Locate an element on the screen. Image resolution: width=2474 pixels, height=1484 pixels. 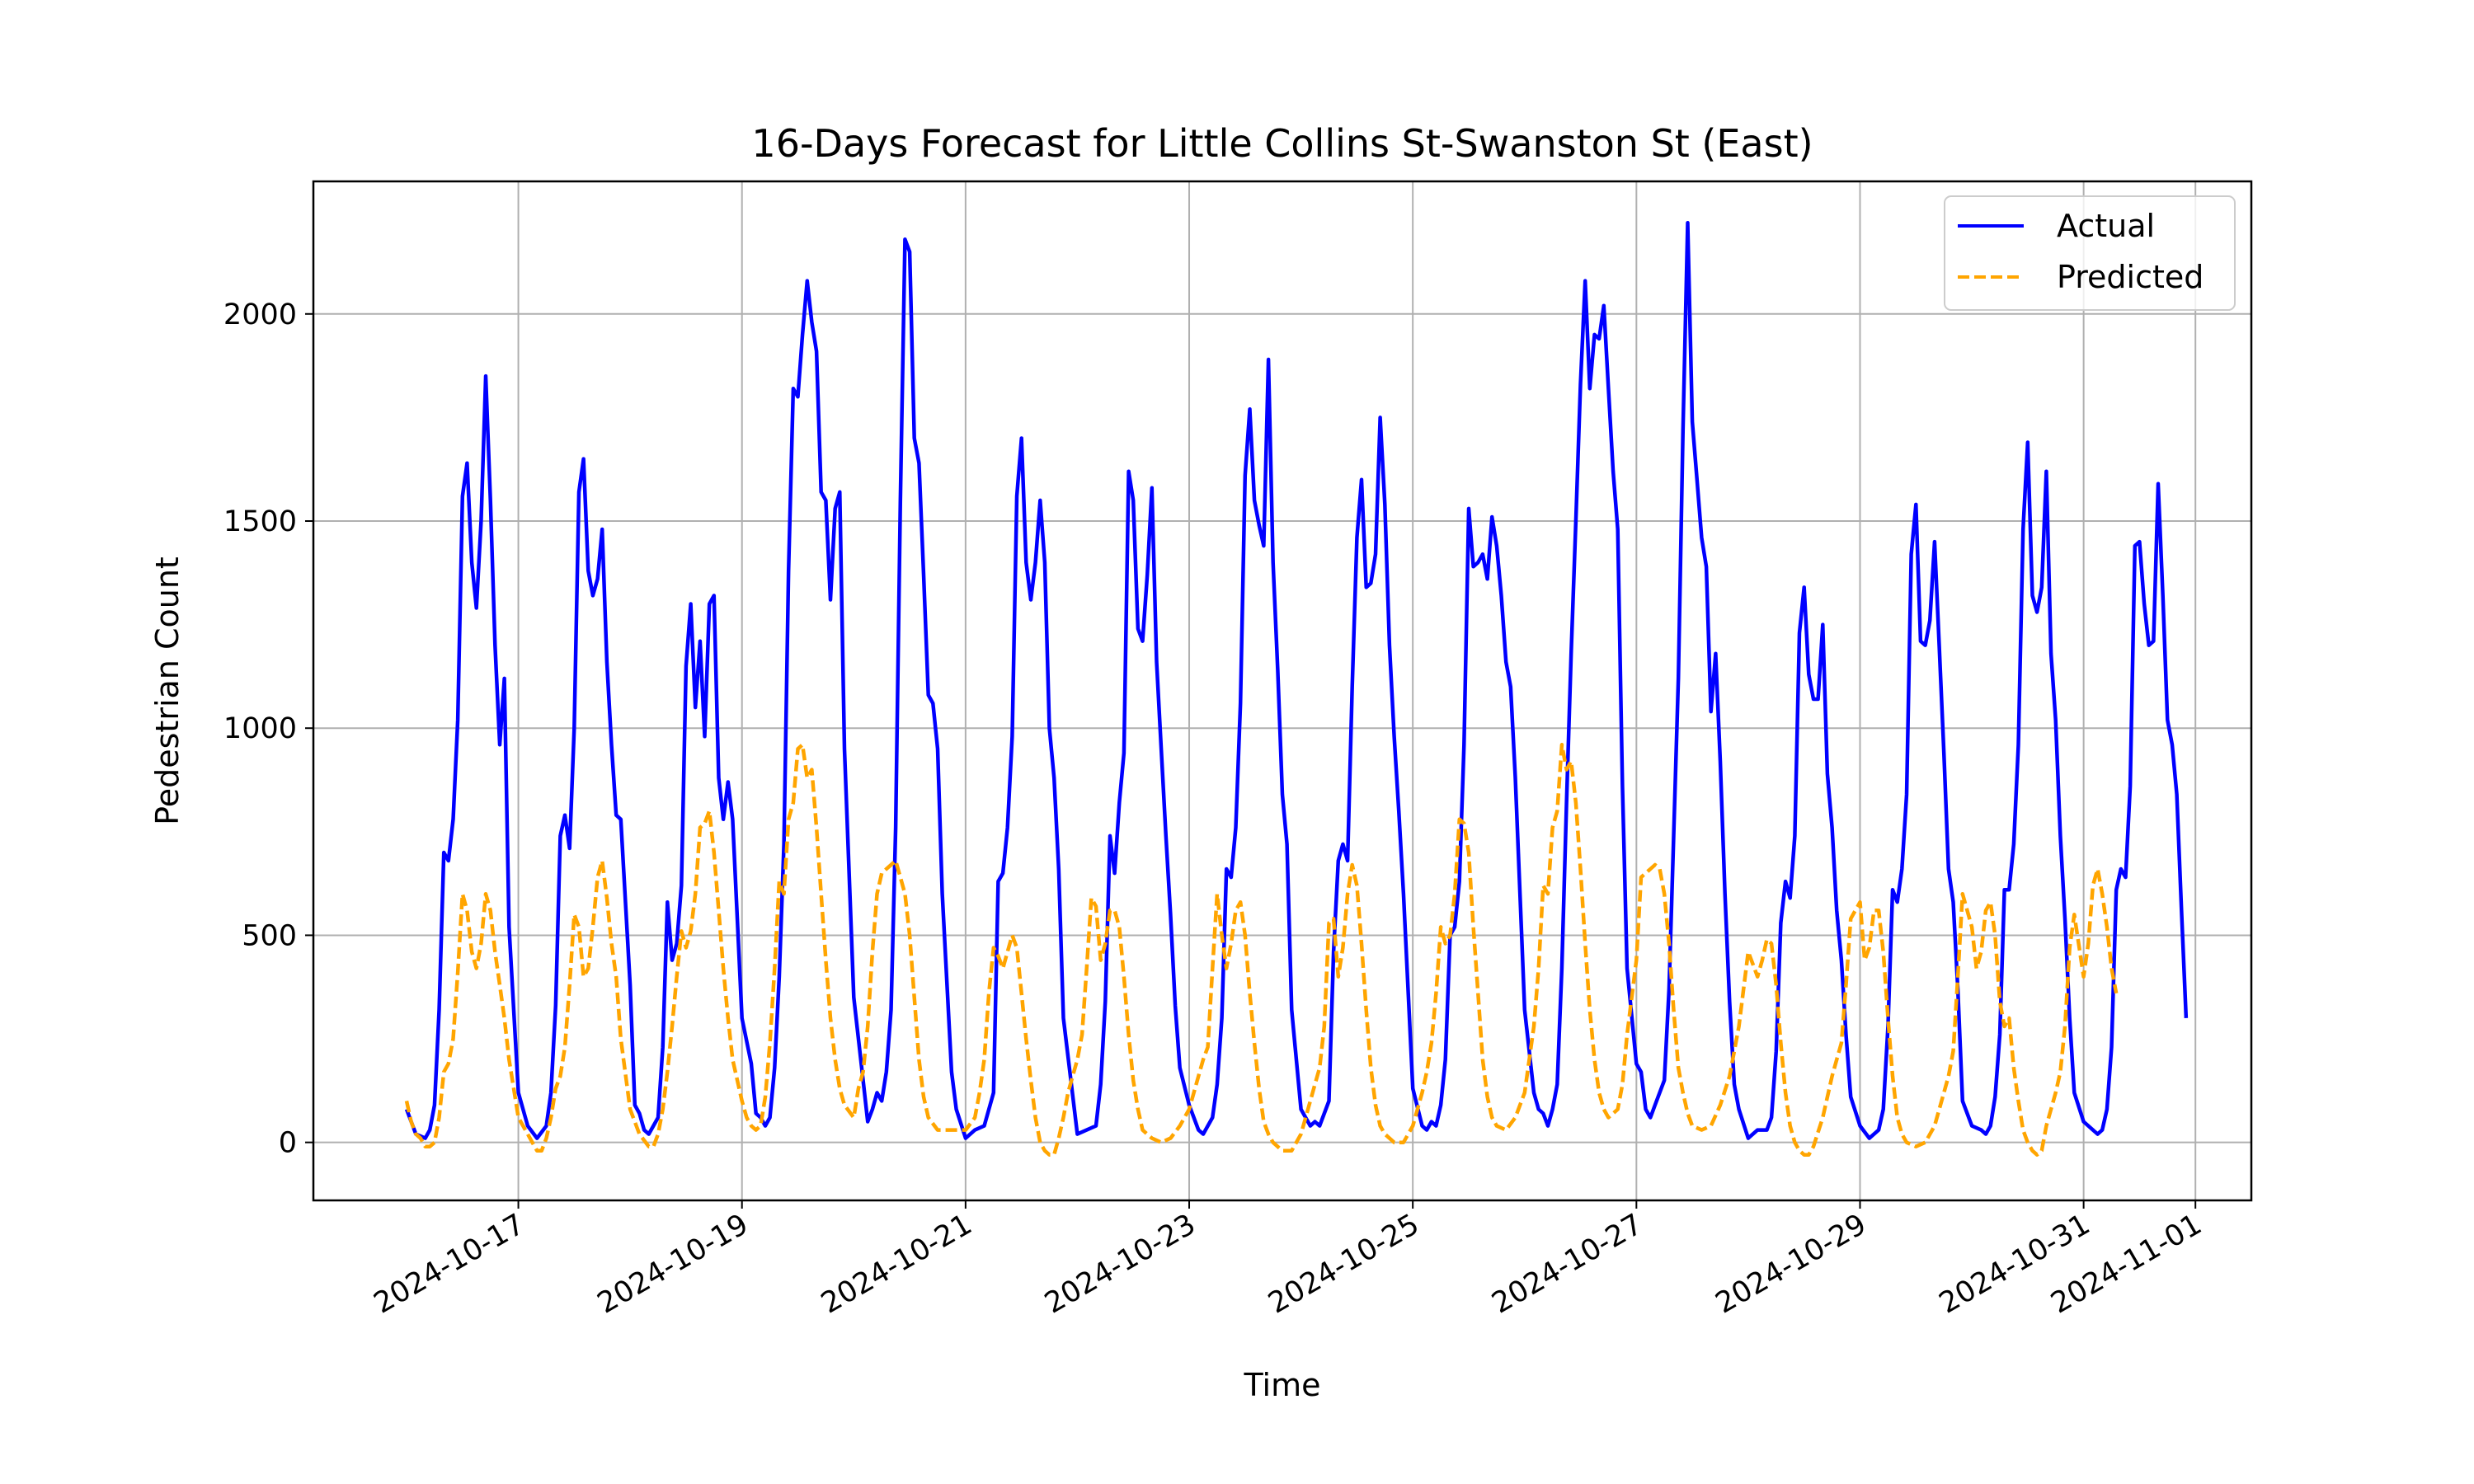
x-tick-label: 2024-10-27 is located at coordinates (1568, 1264).